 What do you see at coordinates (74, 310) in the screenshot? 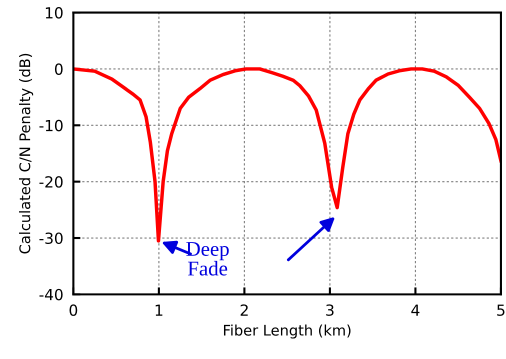
I see `x-tick-label: 0` at bounding box center [74, 310].